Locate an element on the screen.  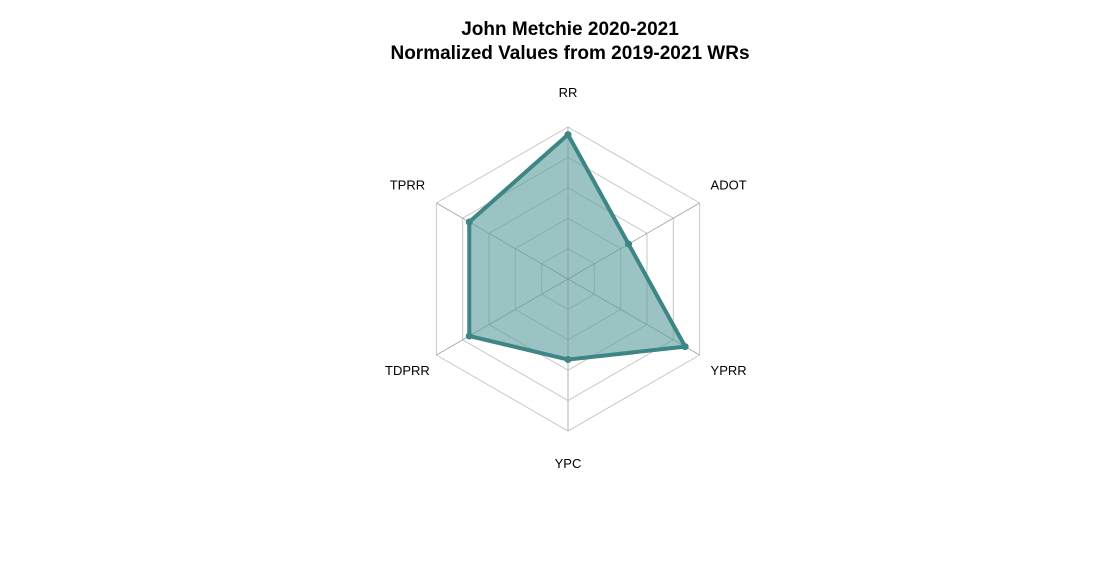
data-point-rr is located at coordinates (568, 135).